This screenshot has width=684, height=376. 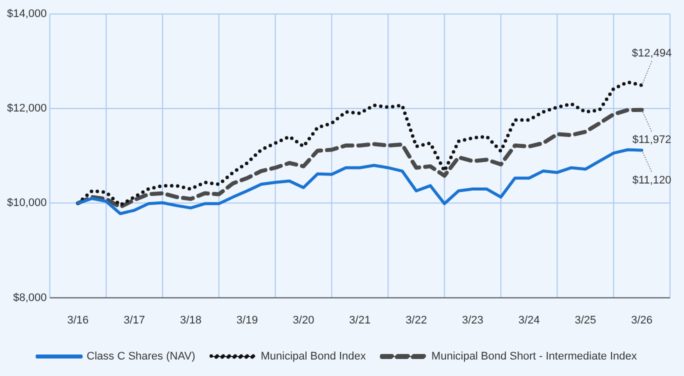 What do you see at coordinates (141, 356) in the screenshot?
I see `legend-label: Class C Shares (NAV)` at bounding box center [141, 356].